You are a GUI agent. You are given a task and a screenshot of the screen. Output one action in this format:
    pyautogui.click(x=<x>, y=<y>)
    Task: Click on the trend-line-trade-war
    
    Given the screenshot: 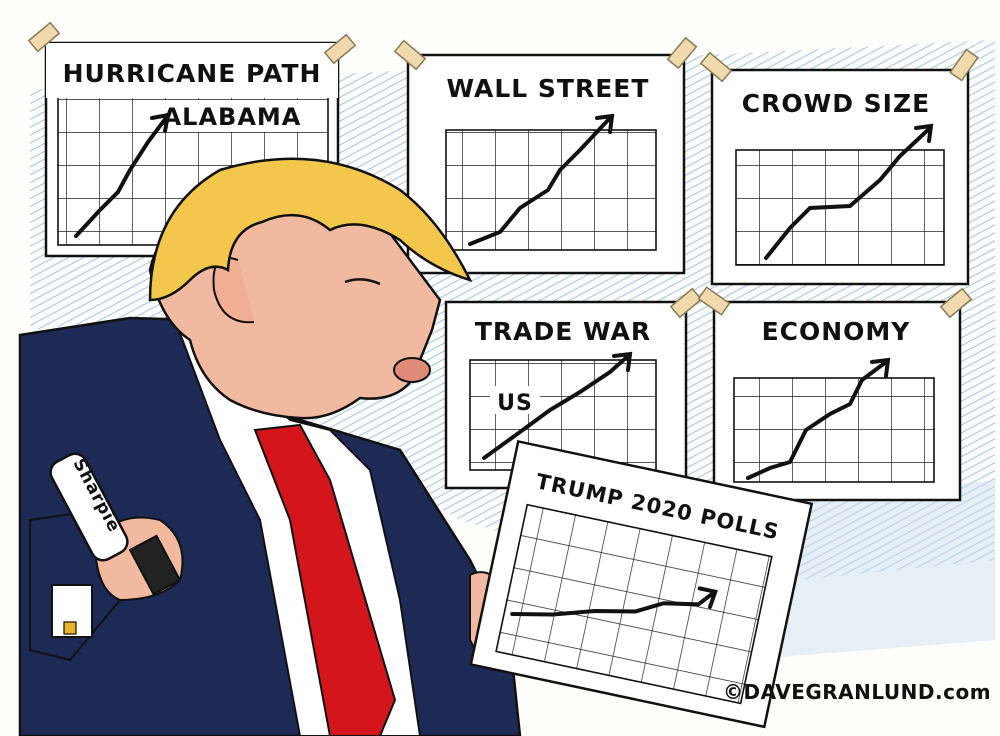 What is the action you would take?
    pyautogui.click(x=556, y=407)
    